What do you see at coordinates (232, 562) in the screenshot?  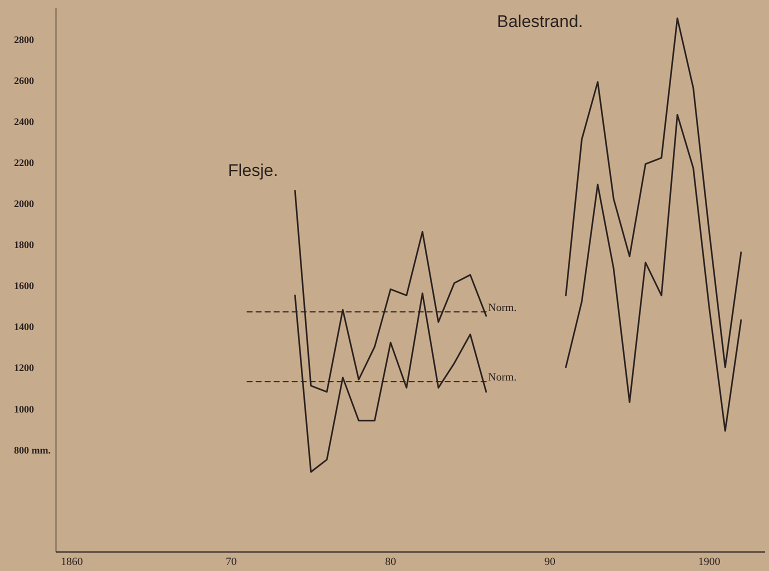 I see `x-tick-label: 70` at bounding box center [232, 562].